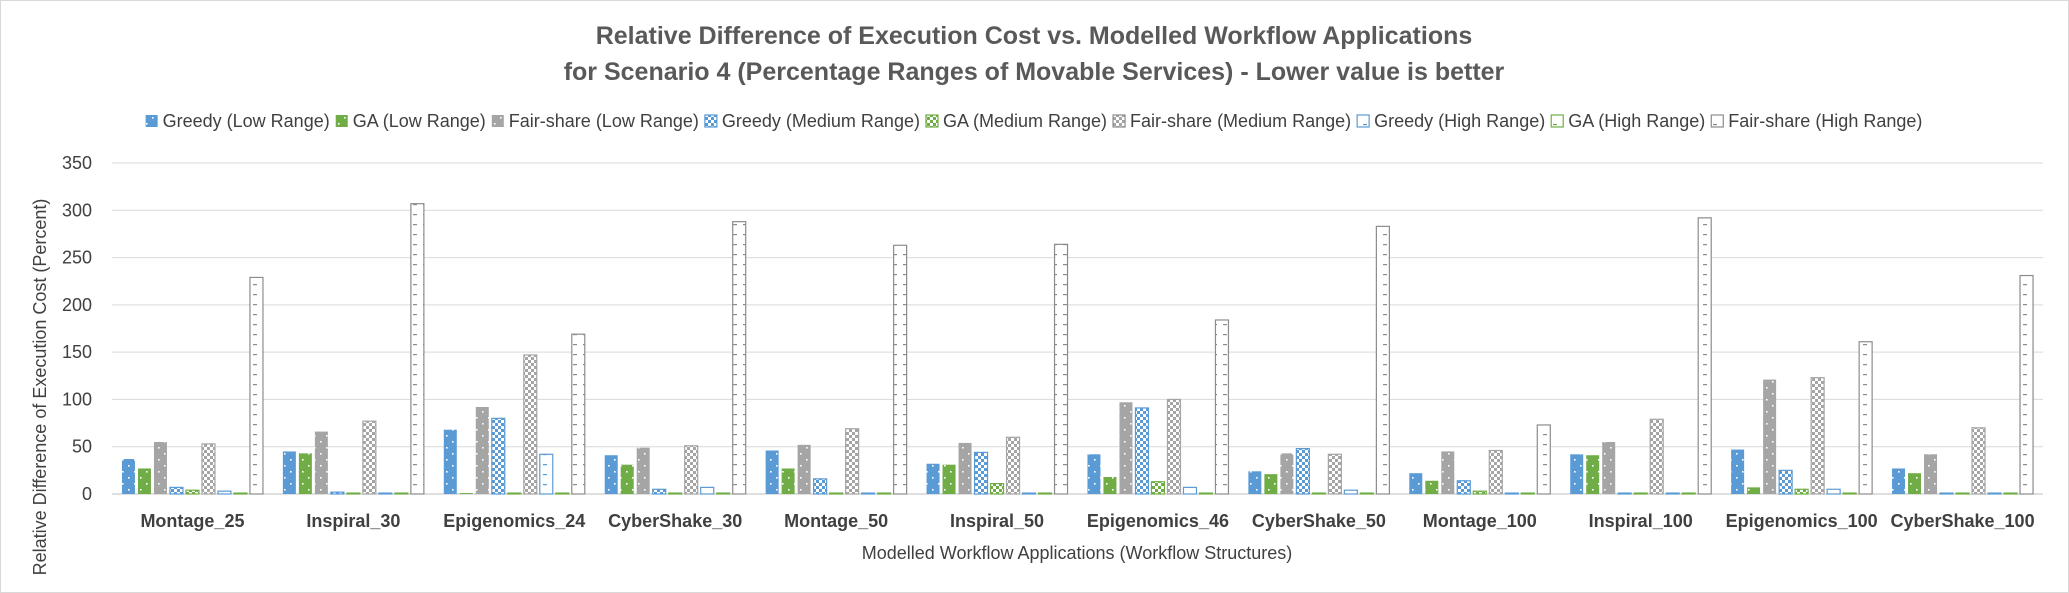 Image resolution: width=2069 pixels, height=593 pixels. What do you see at coordinates (77, 163) in the screenshot?
I see `y-tick-label: 350` at bounding box center [77, 163].